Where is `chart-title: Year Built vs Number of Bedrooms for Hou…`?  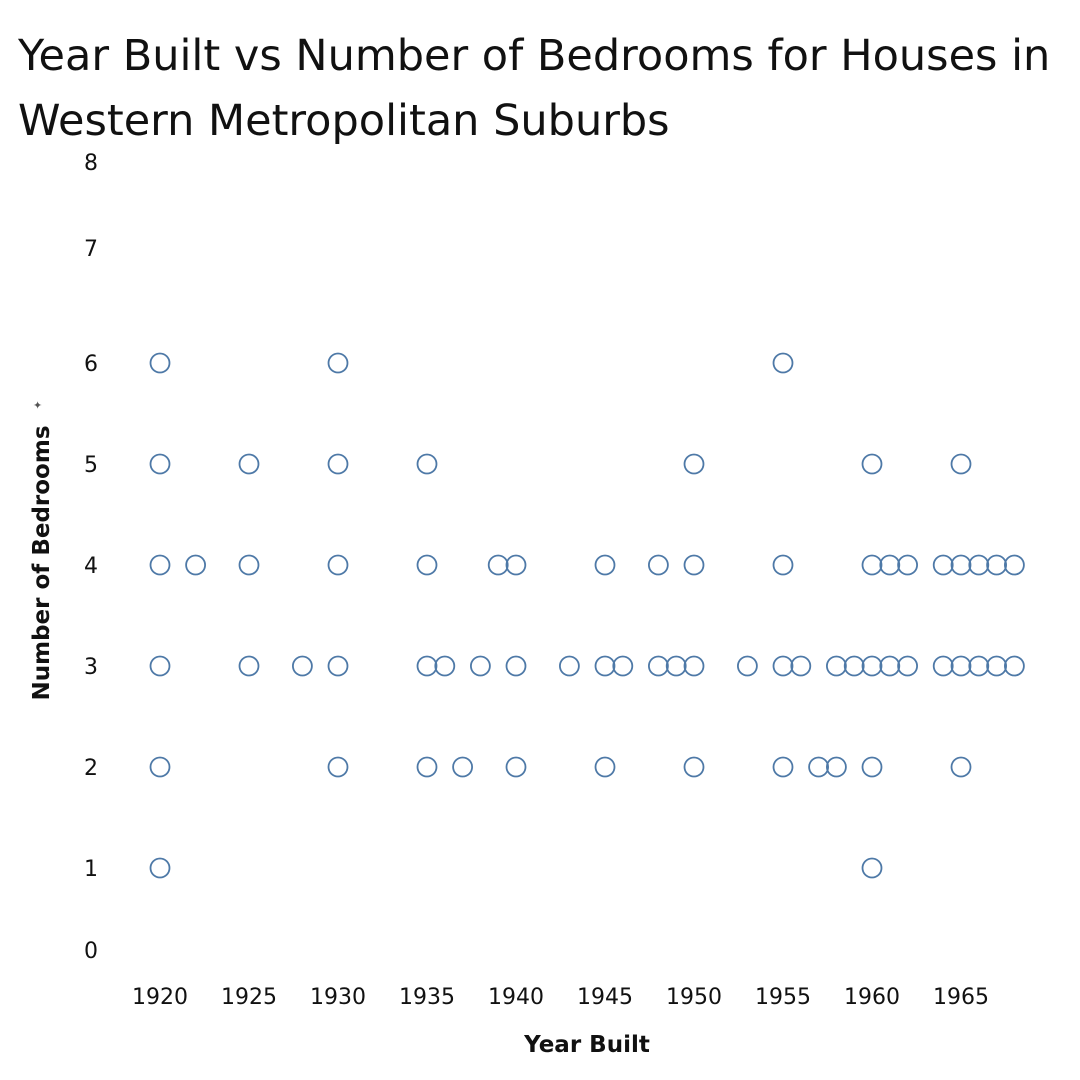 chart-title: Year Built vs Number of Bedrooms for Hou… is located at coordinates (534, 88).